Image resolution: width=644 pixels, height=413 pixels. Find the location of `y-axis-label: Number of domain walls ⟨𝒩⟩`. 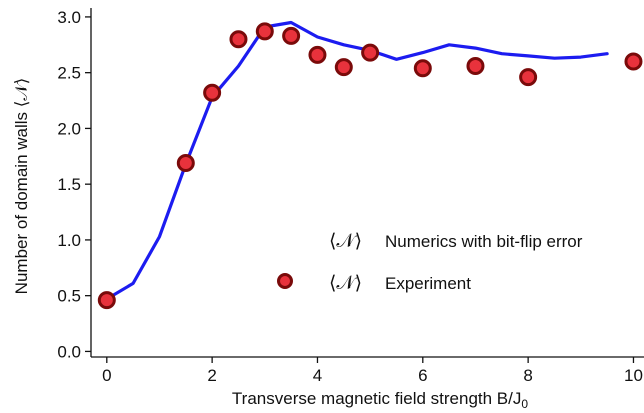

y-axis-label: Number of domain walls ⟨𝒩⟩ is located at coordinates (21, 186).